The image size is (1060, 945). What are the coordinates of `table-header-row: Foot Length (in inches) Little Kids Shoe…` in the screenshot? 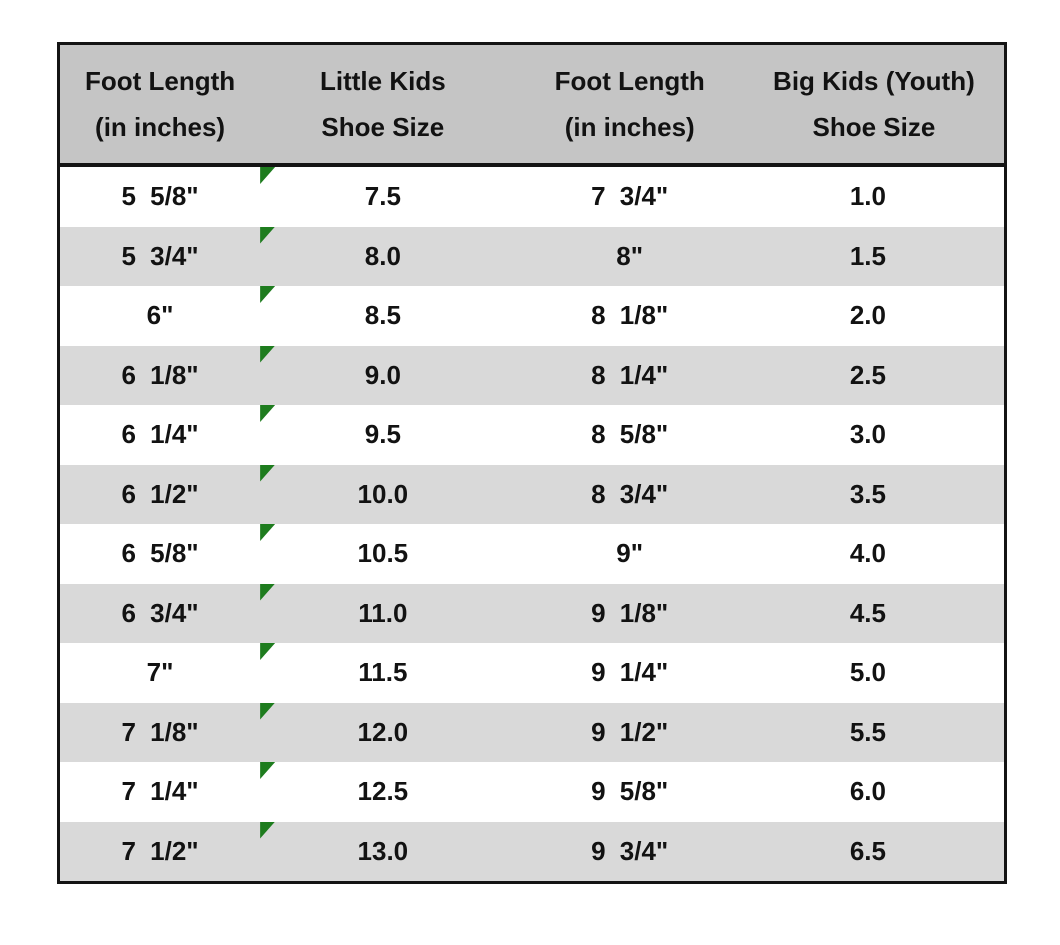 It's located at (532, 106).